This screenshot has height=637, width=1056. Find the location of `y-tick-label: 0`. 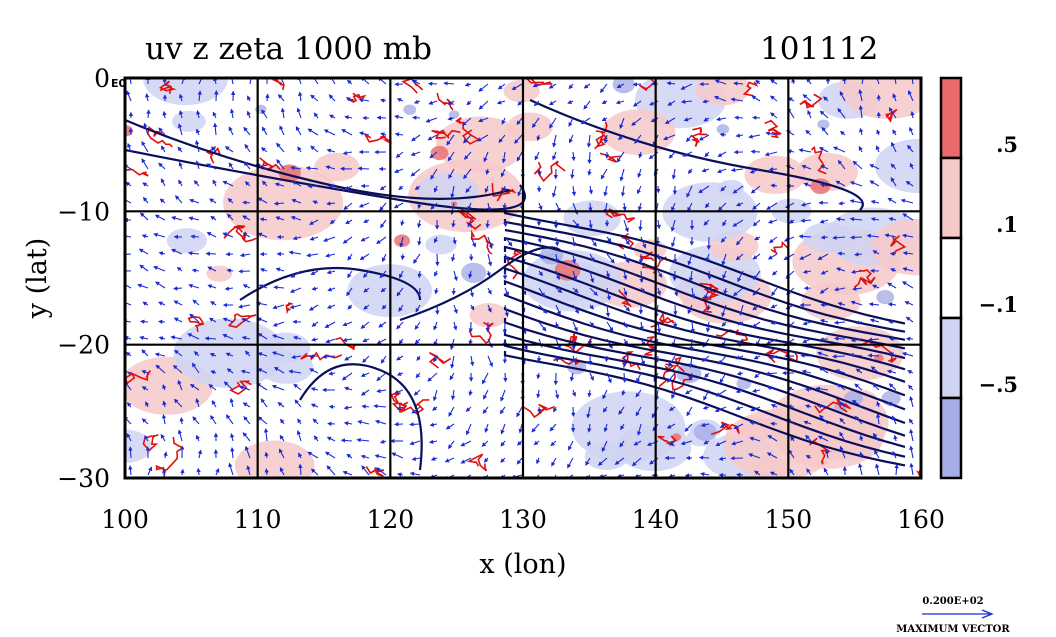

y-tick-label: 0 is located at coordinates (102, 78).